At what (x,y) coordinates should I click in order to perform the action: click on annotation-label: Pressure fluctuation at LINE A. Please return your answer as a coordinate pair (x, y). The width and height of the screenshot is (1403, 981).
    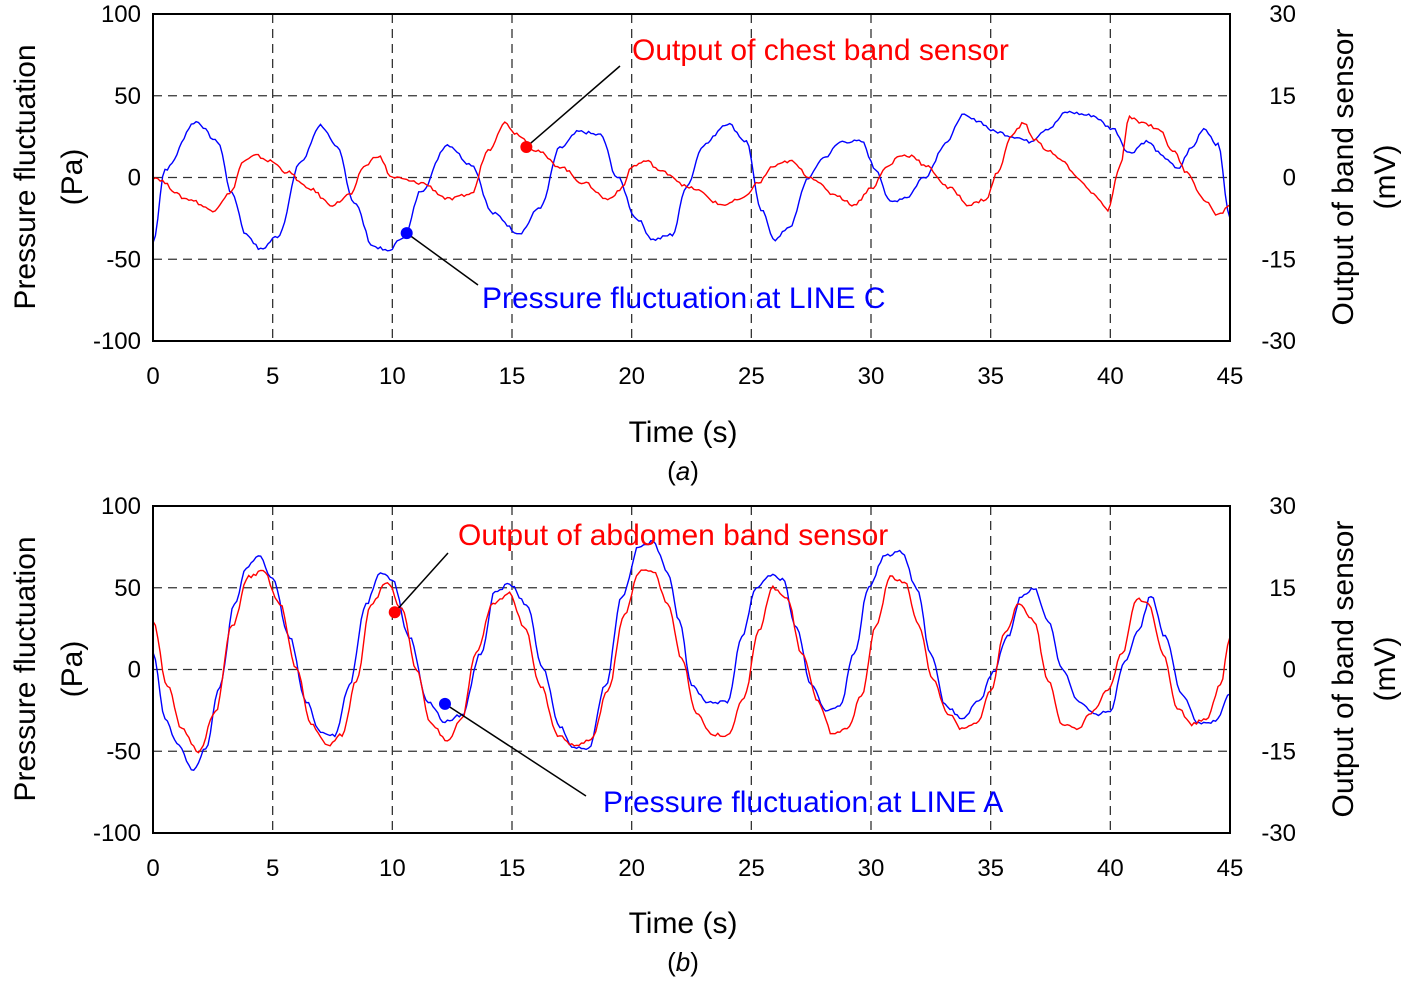
    Looking at the image, I should click on (803, 802).